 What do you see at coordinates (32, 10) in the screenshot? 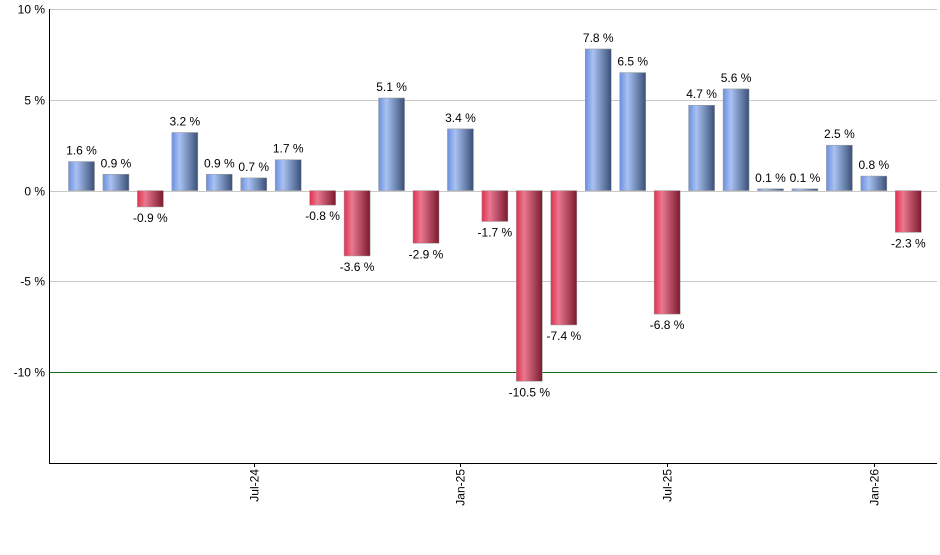
I see `y-tick-label: 10 %` at bounding box center [32, 10].